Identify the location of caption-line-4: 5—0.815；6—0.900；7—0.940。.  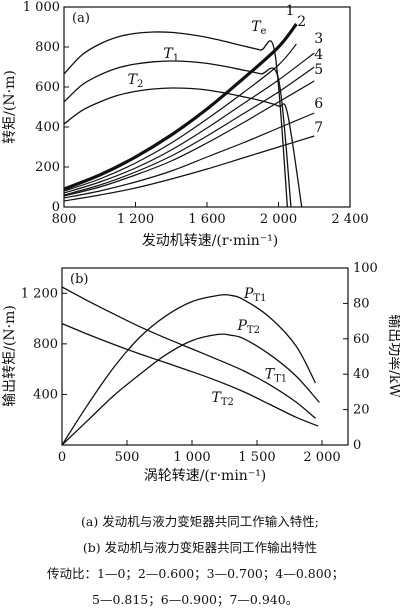
(195, 599).